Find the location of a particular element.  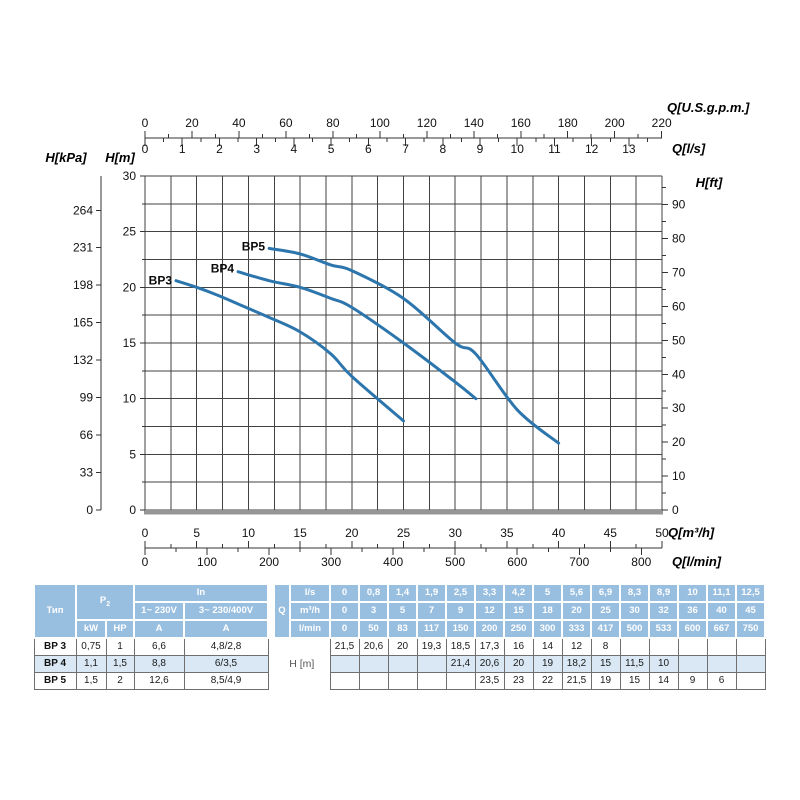

flow-value-cell: 6 is located at coordinates (721, 680).